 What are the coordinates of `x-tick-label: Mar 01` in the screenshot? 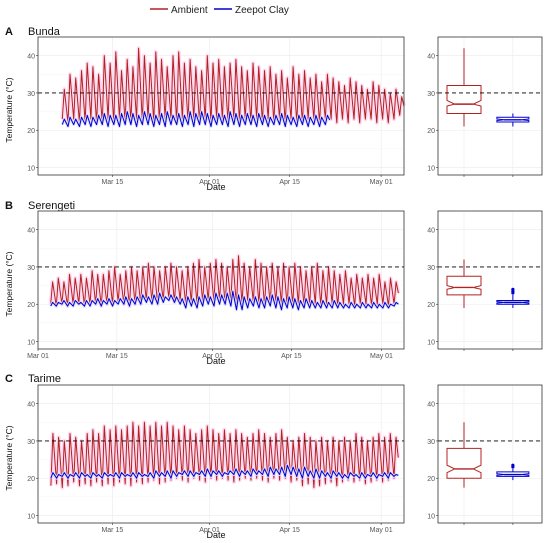 It's located at (38, 356).